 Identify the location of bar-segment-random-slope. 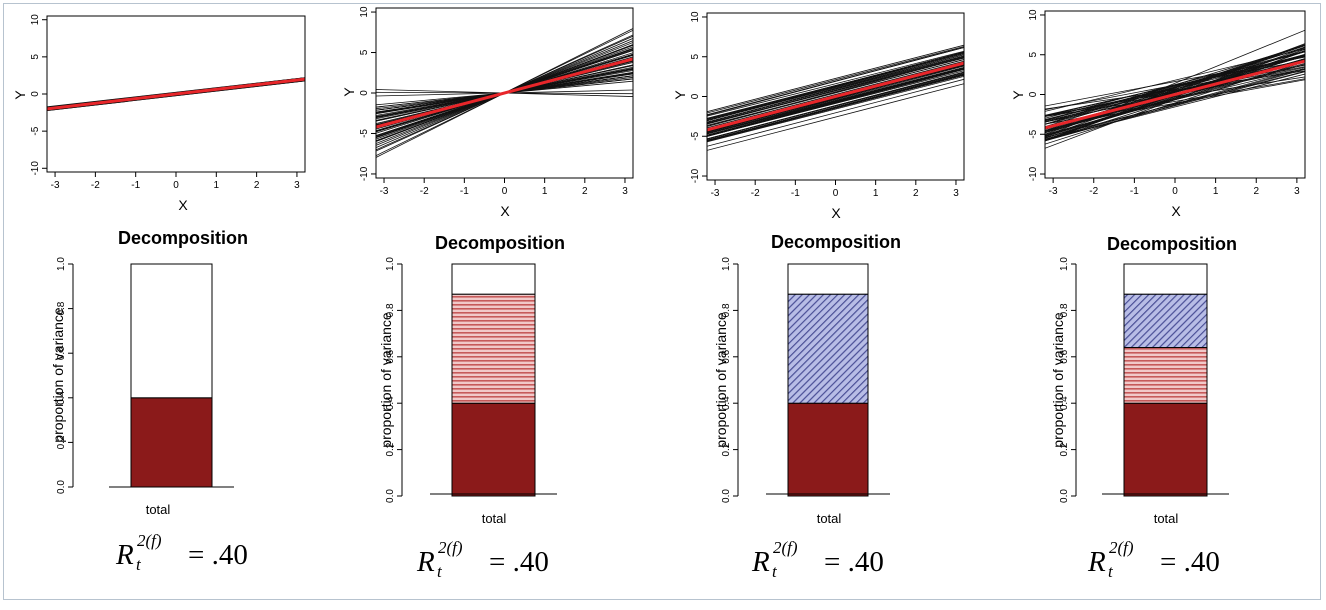
(1165, 375).